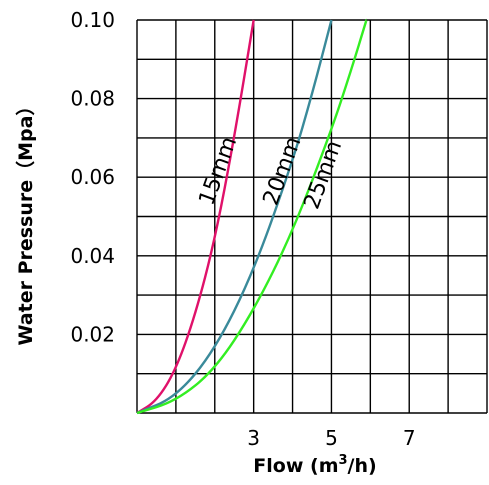  I want to click on series-label-25mm: 25mm, so click(324, 174).